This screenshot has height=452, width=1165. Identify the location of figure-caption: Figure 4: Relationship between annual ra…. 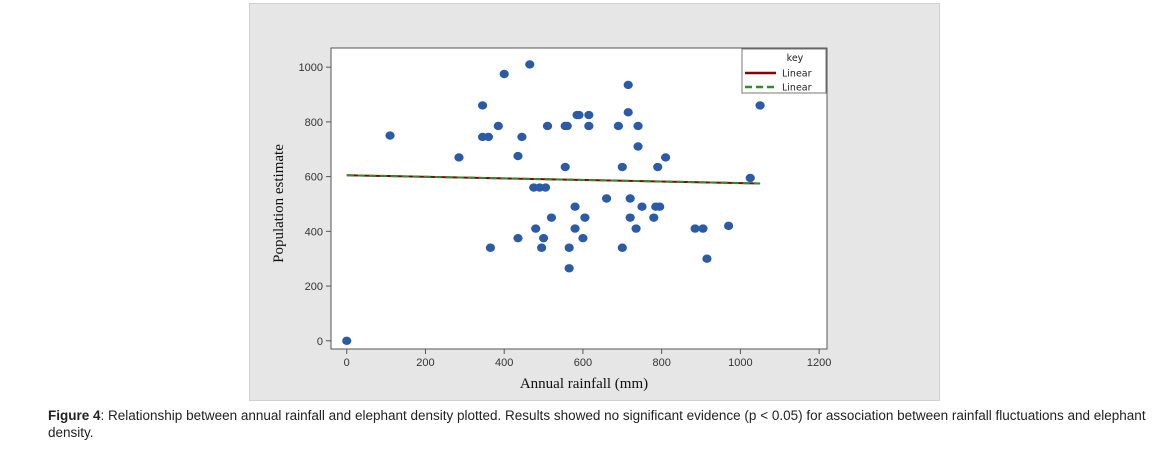
(600, 424).